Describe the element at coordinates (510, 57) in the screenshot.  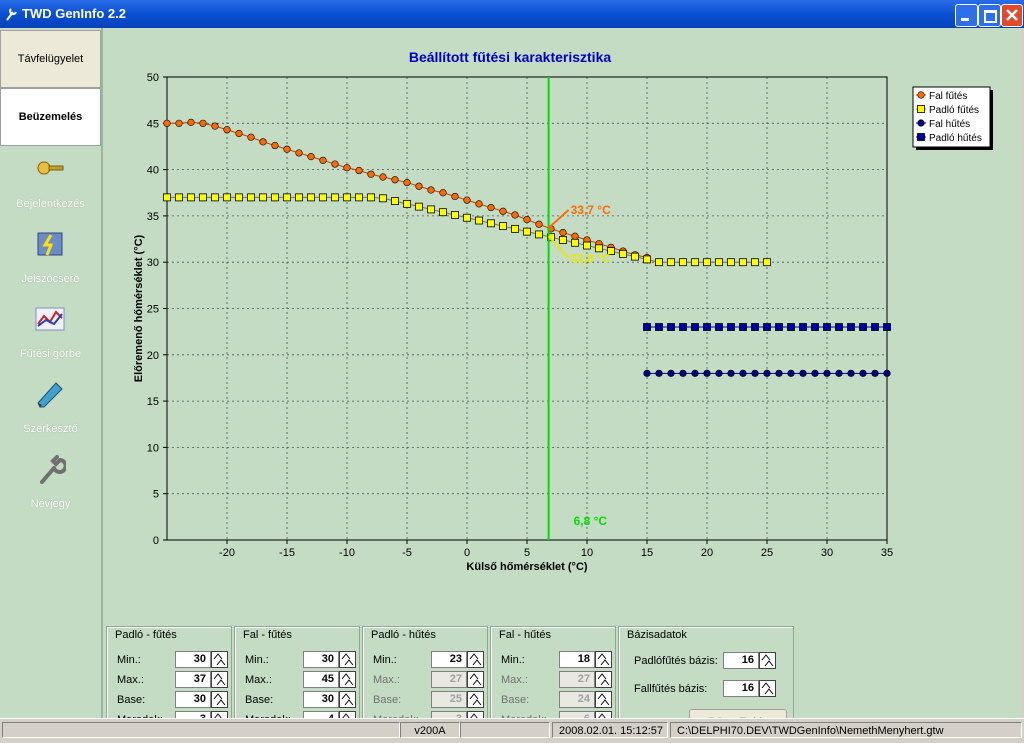
I see `chart-title: Beállított fűtési karakterisztika` at that location.